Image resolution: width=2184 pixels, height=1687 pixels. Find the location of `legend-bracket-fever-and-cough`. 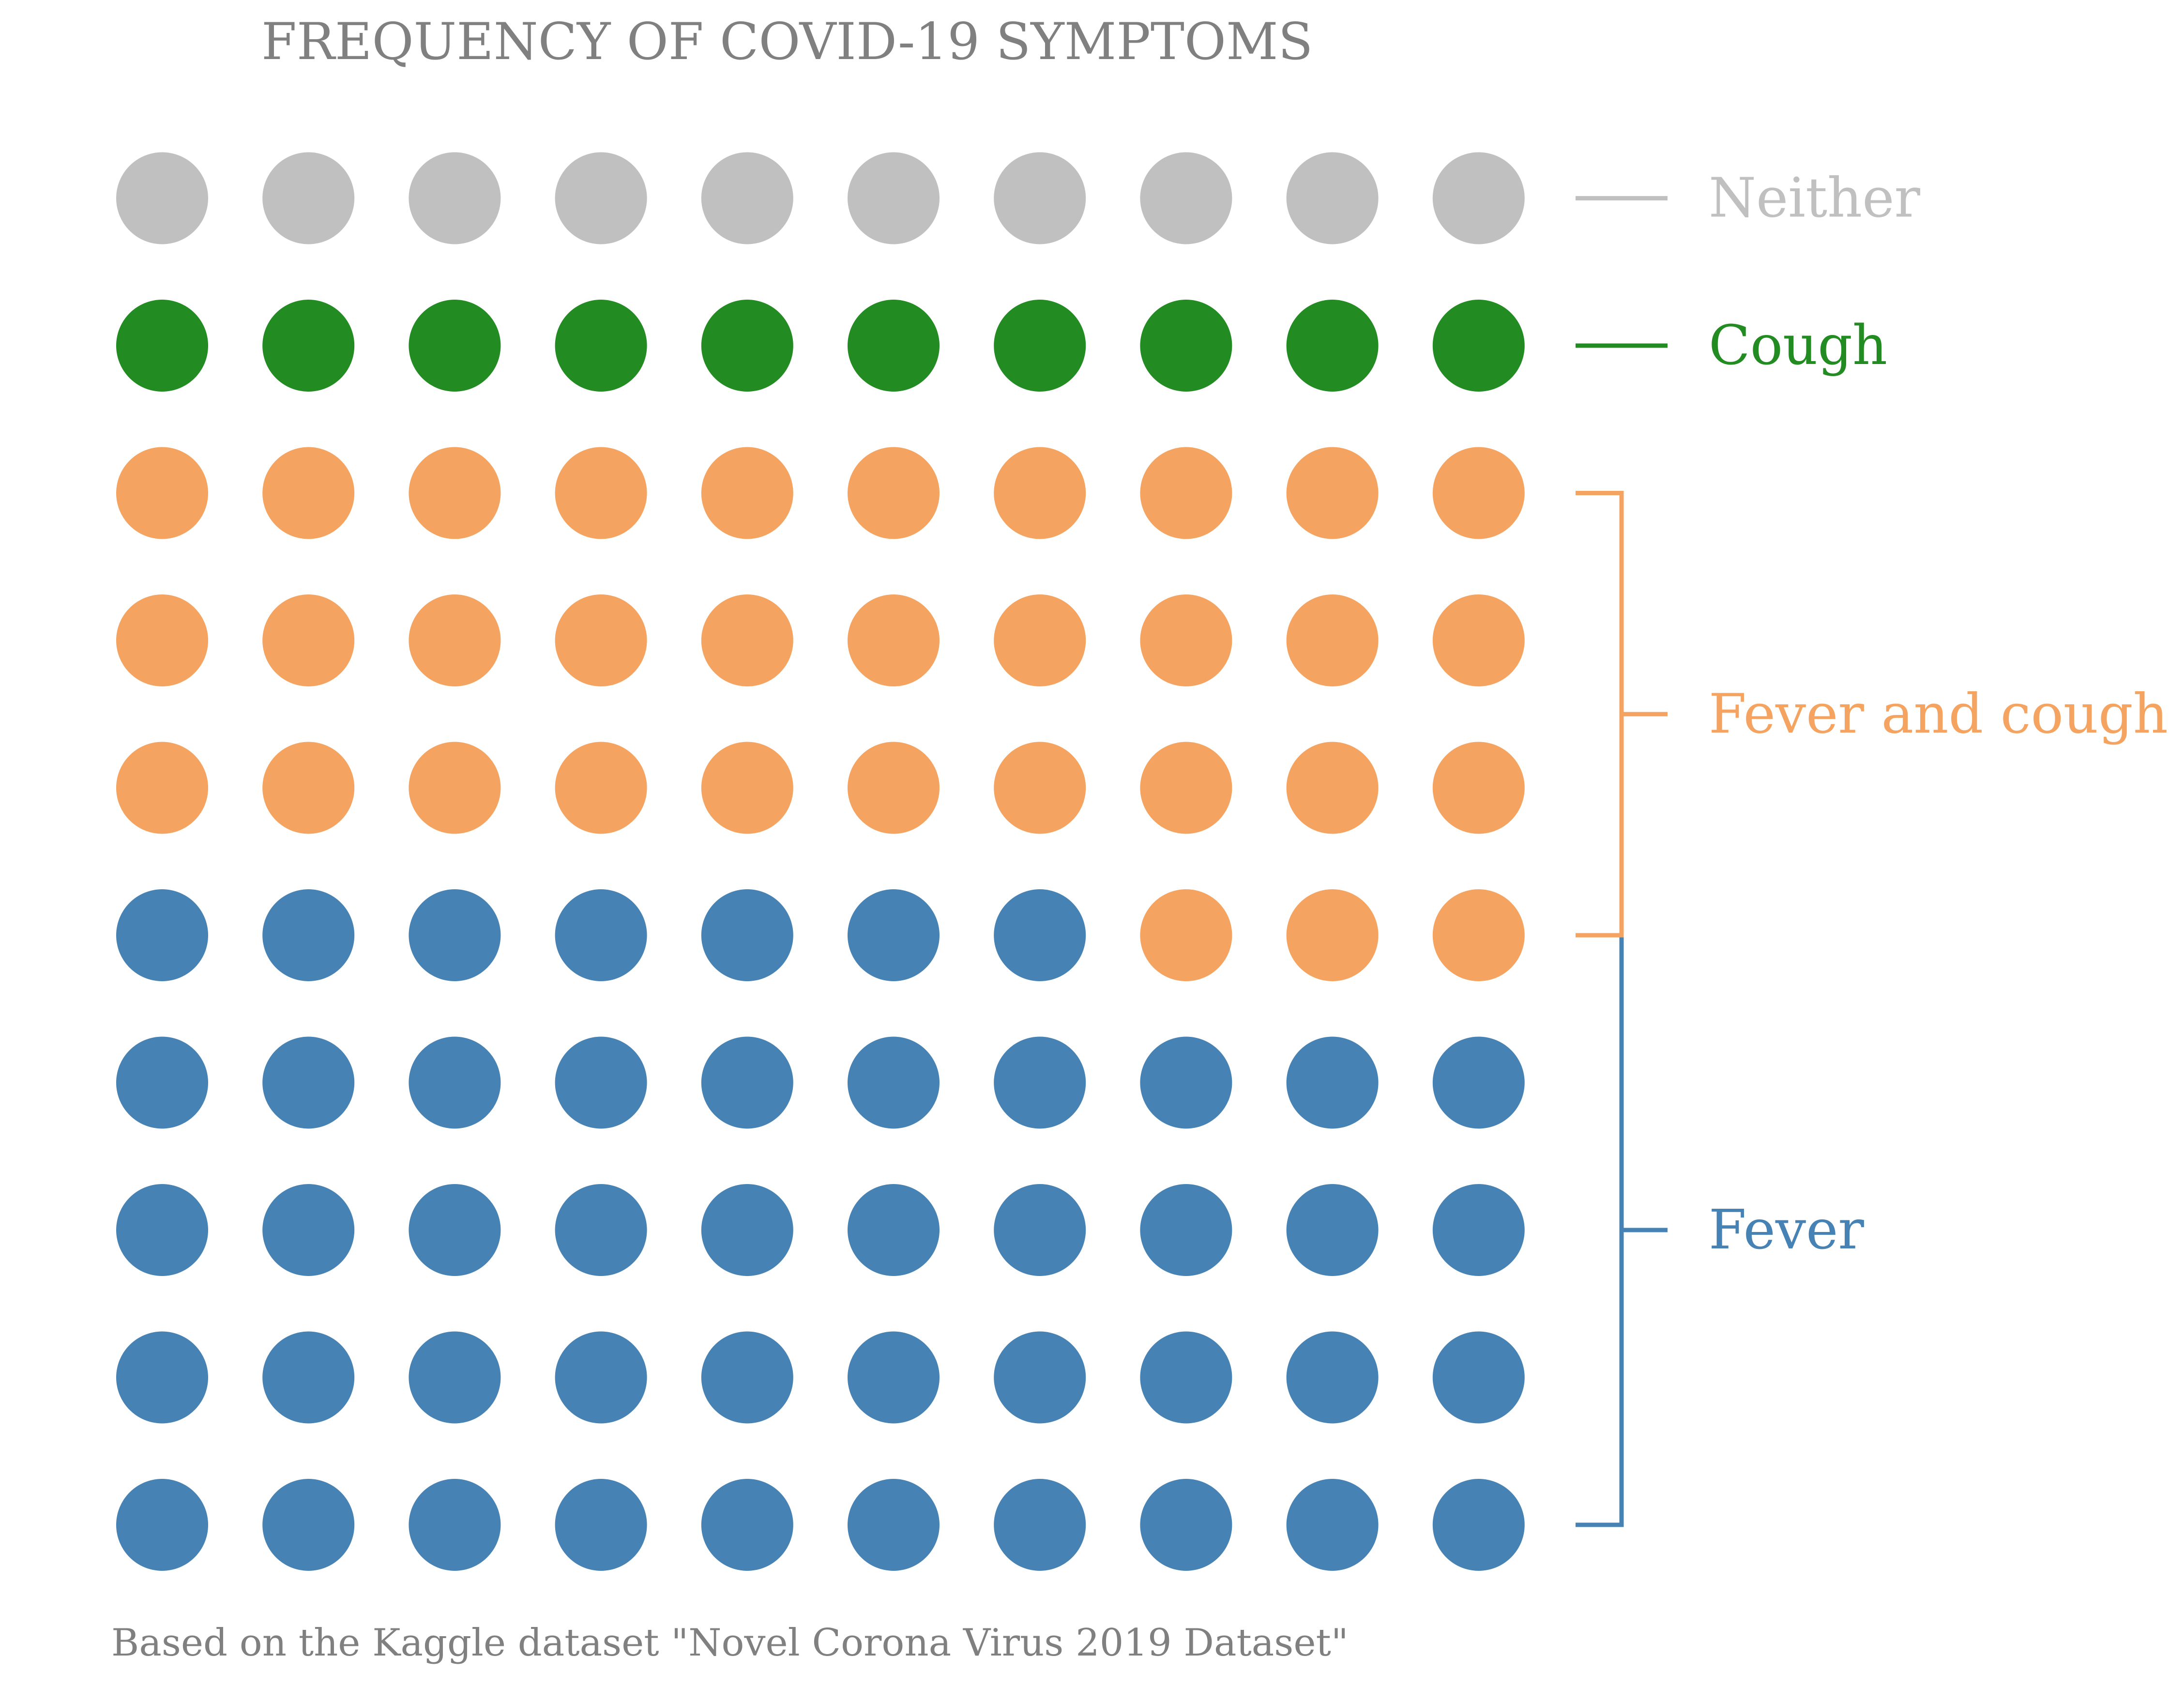

legend-bracket-fever-and-cough is located at coordinates (1622, 714).